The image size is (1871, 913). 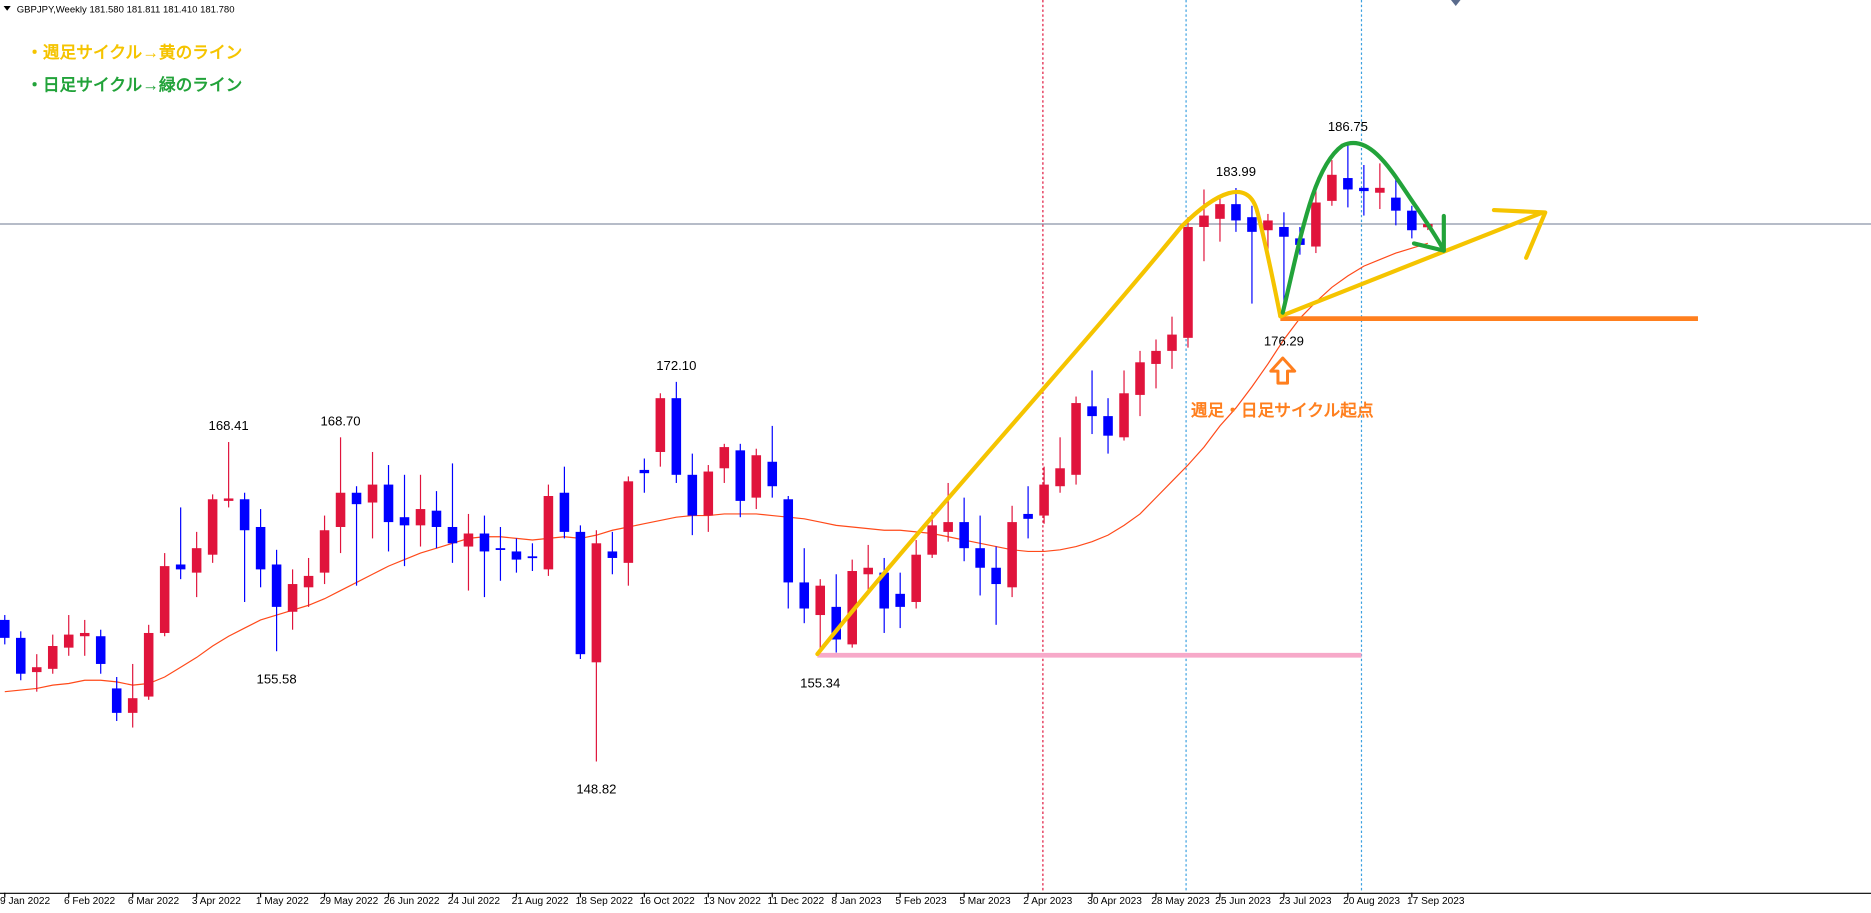 What do you see at coordinates (540, 901) in the screenshot?
I see `x-tick-label: 21 Aug 2022` at bounding box center [540, 901].